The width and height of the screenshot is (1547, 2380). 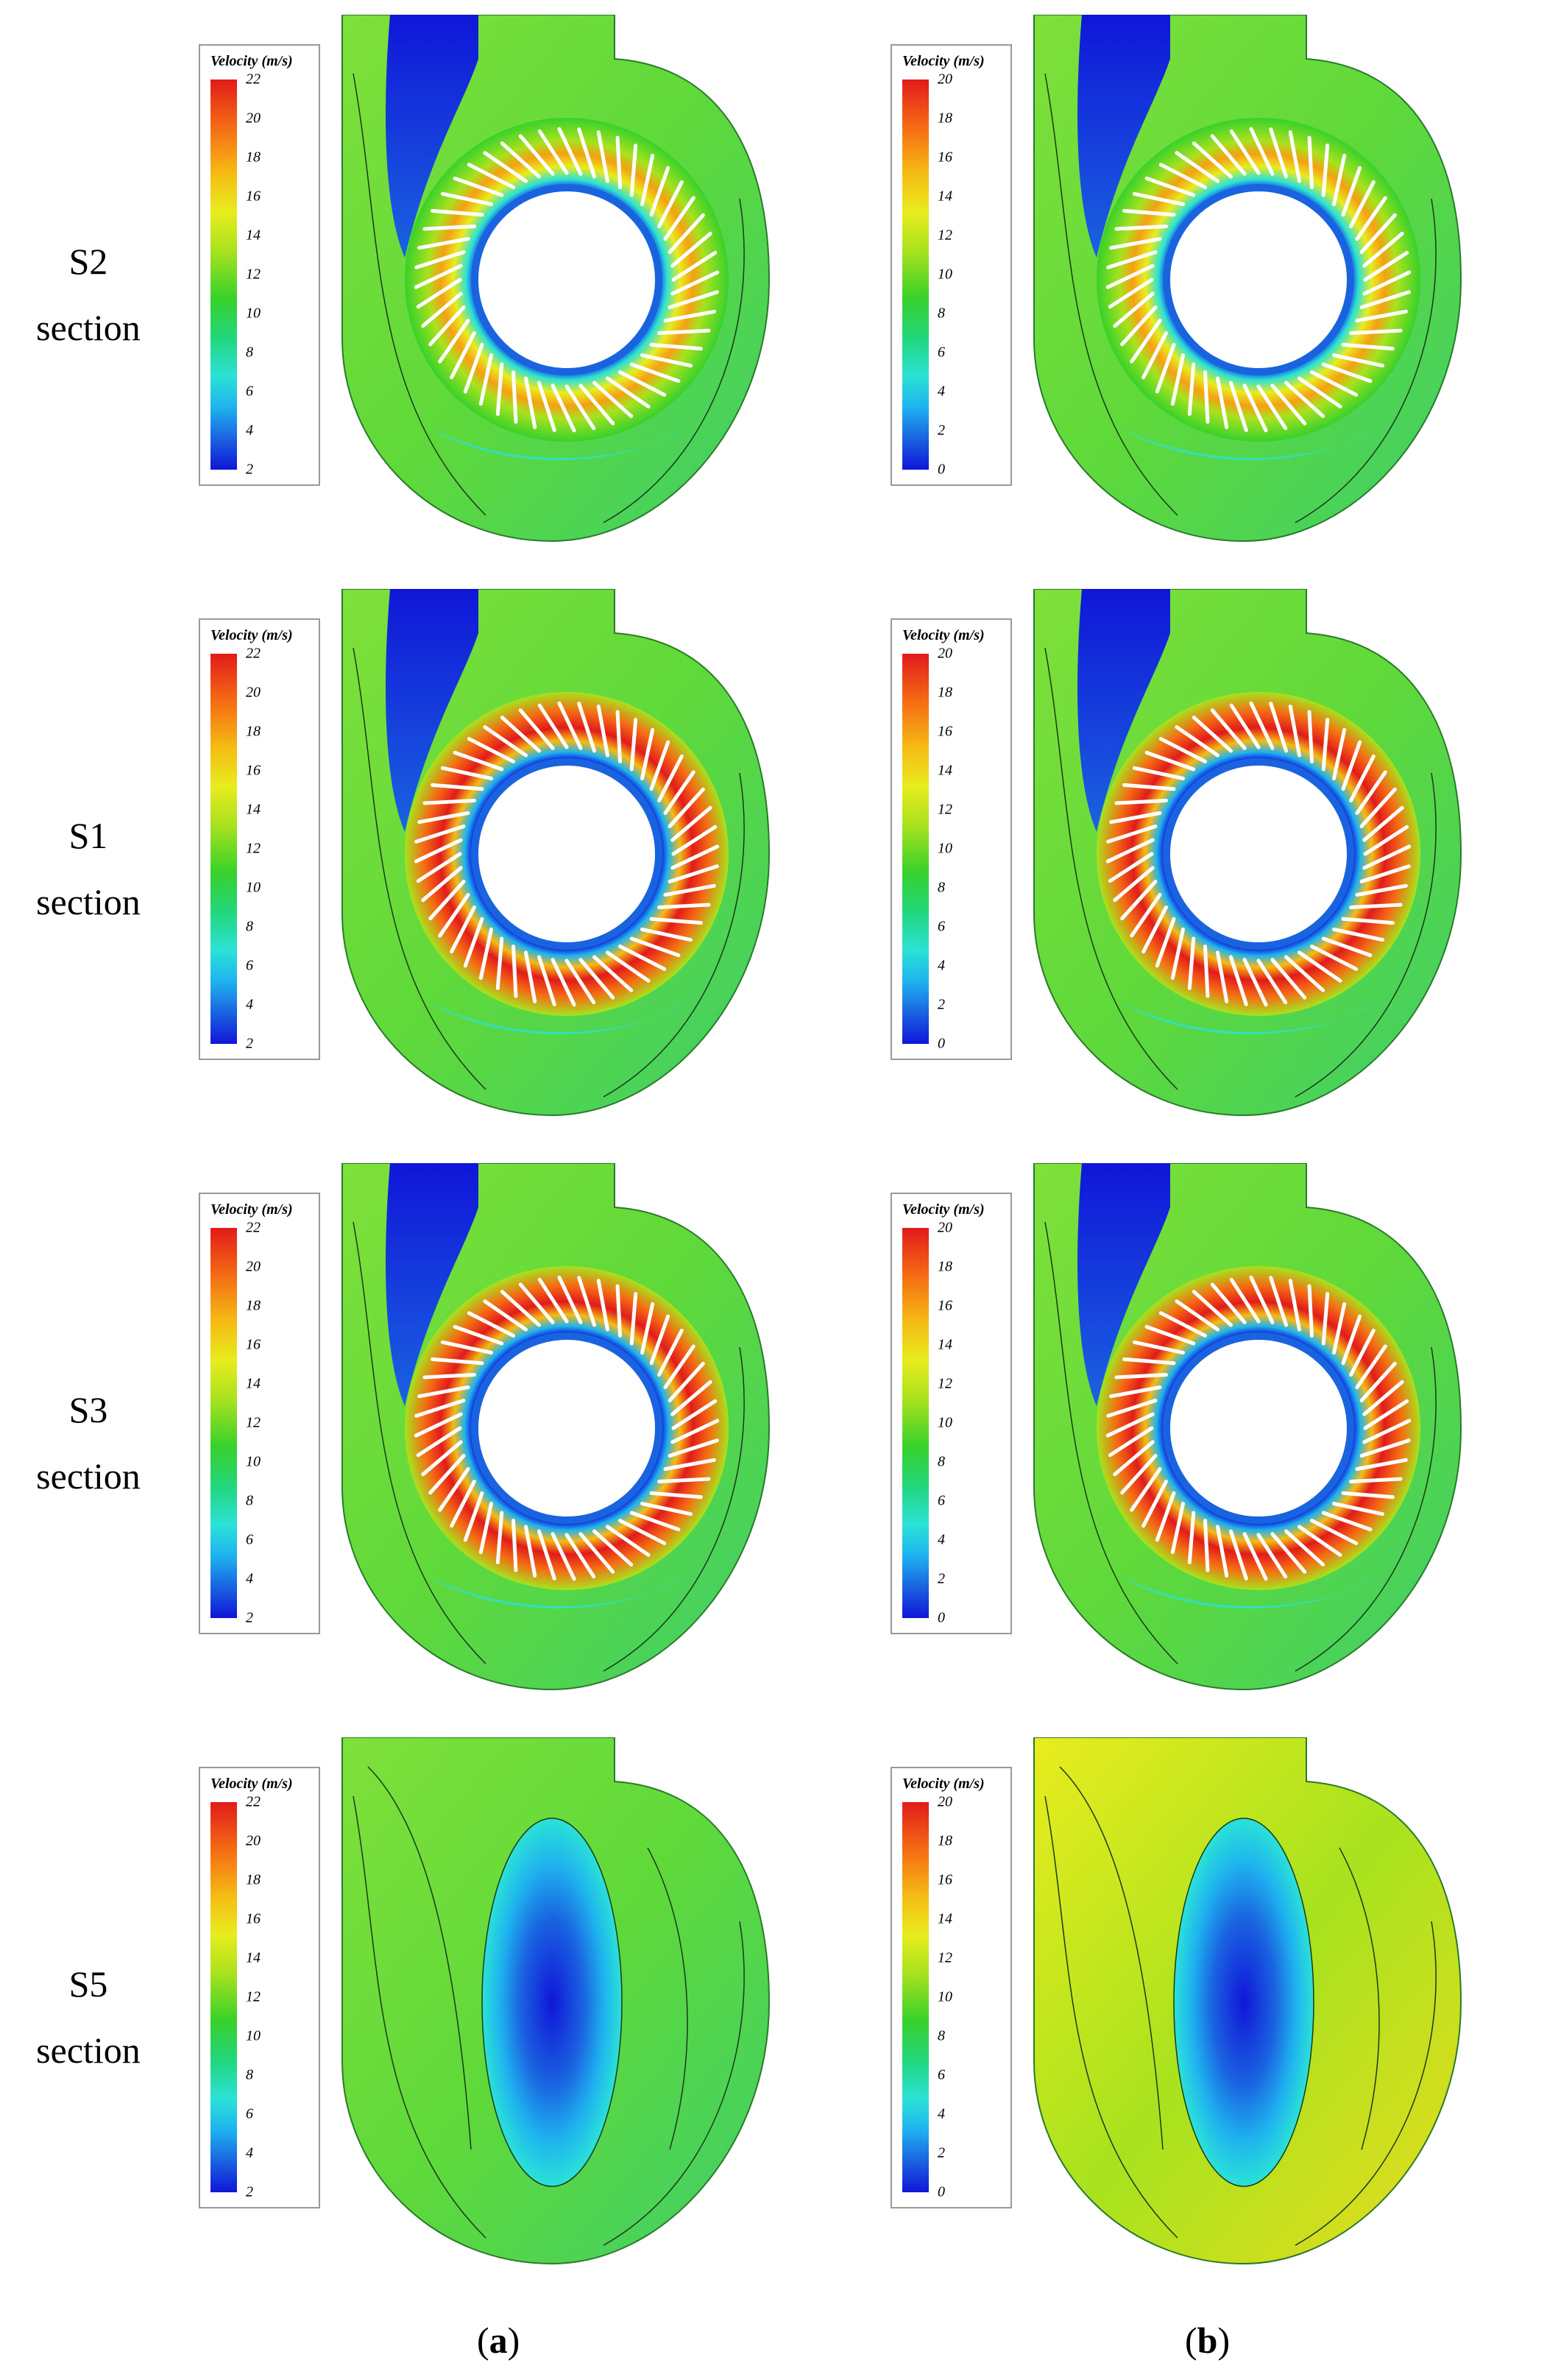 I want to click on contour-band, so click(x=1248, y=443).